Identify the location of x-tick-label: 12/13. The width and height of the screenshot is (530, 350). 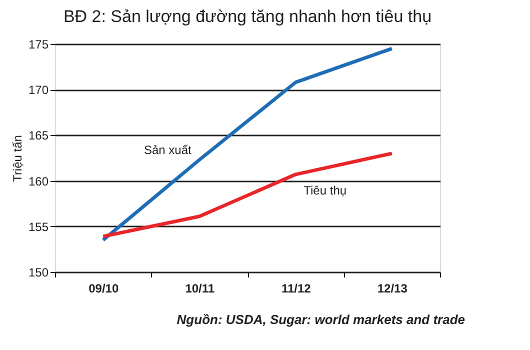
(392, 289).